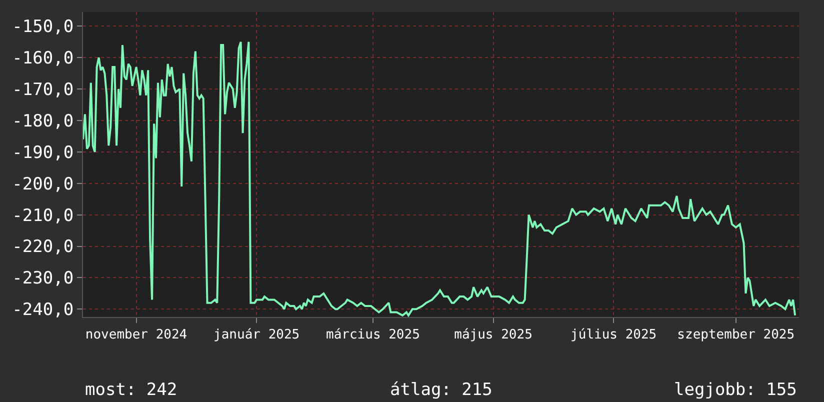  I want to click on y-tick-label: -240,0, so click(43, 310).